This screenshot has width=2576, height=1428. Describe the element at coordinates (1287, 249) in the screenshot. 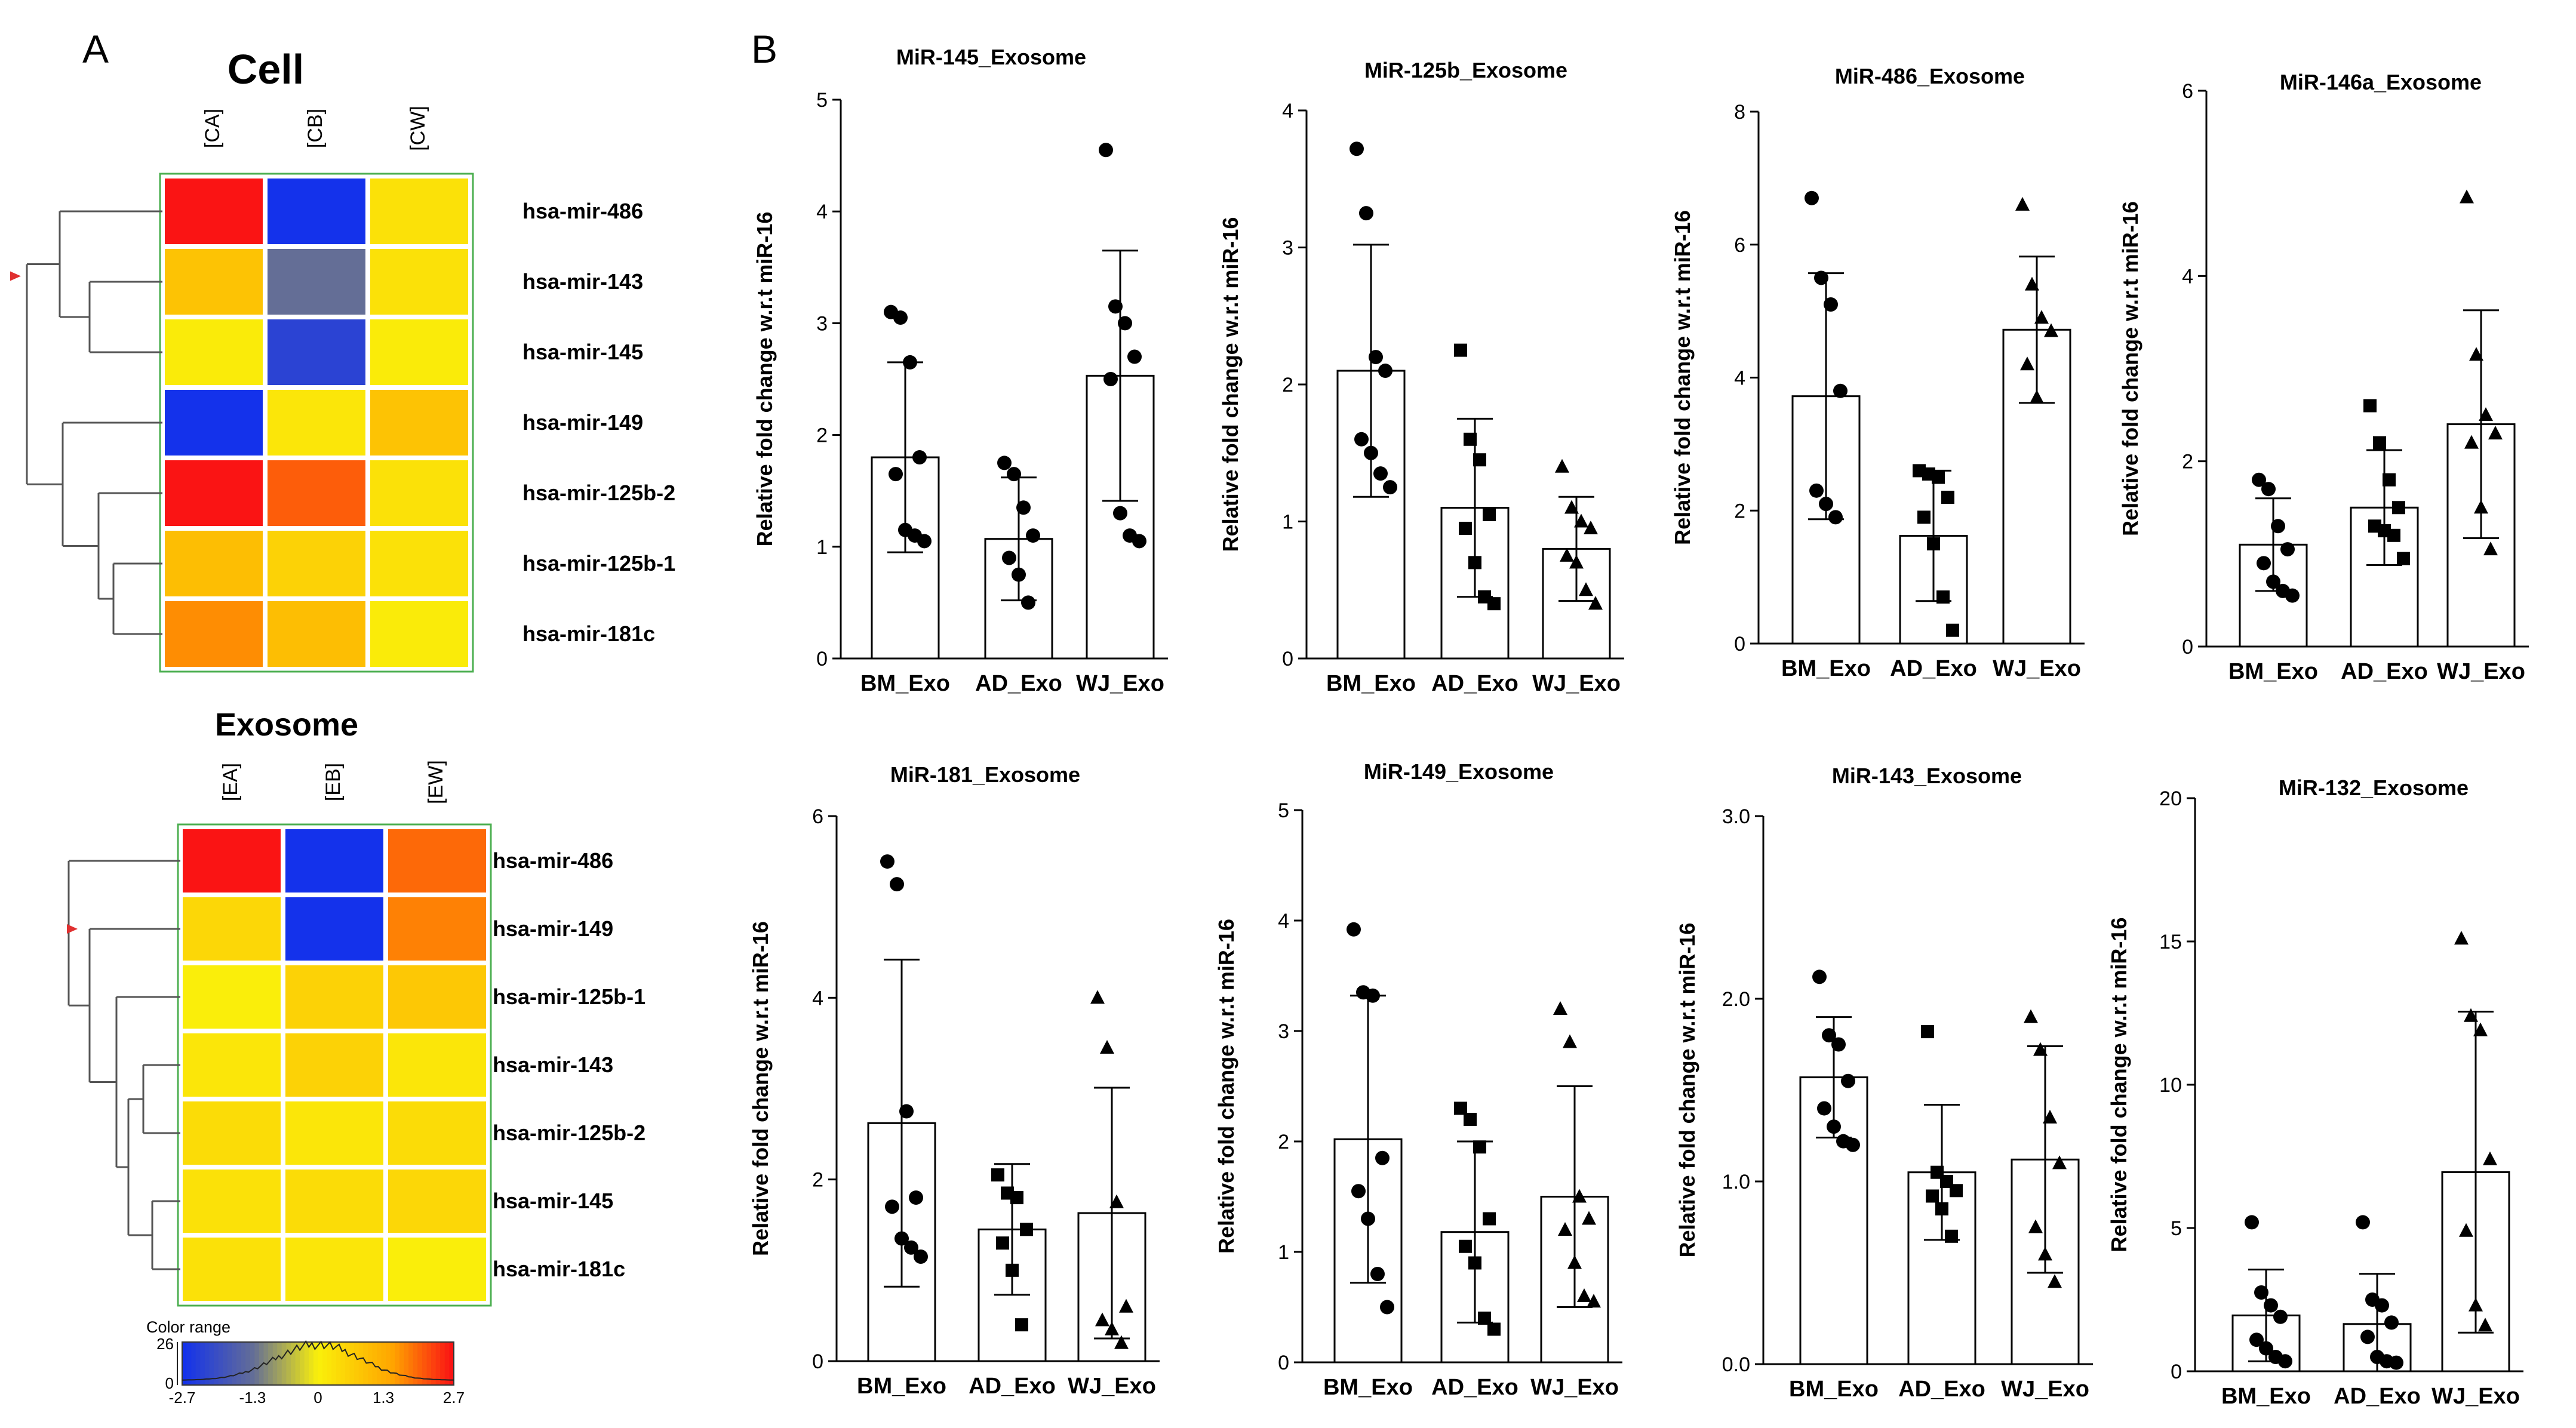

I see `y-tick-label: 3` at that location.